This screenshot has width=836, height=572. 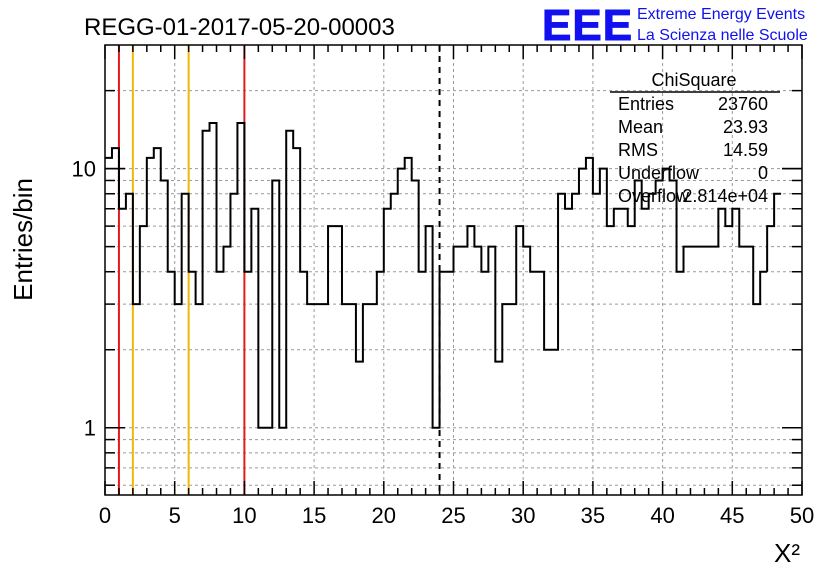 What do you see at coordinates (105, 515) in the screenshot?
I see `x-tick-label: 0` at bounding box center [105, 515].